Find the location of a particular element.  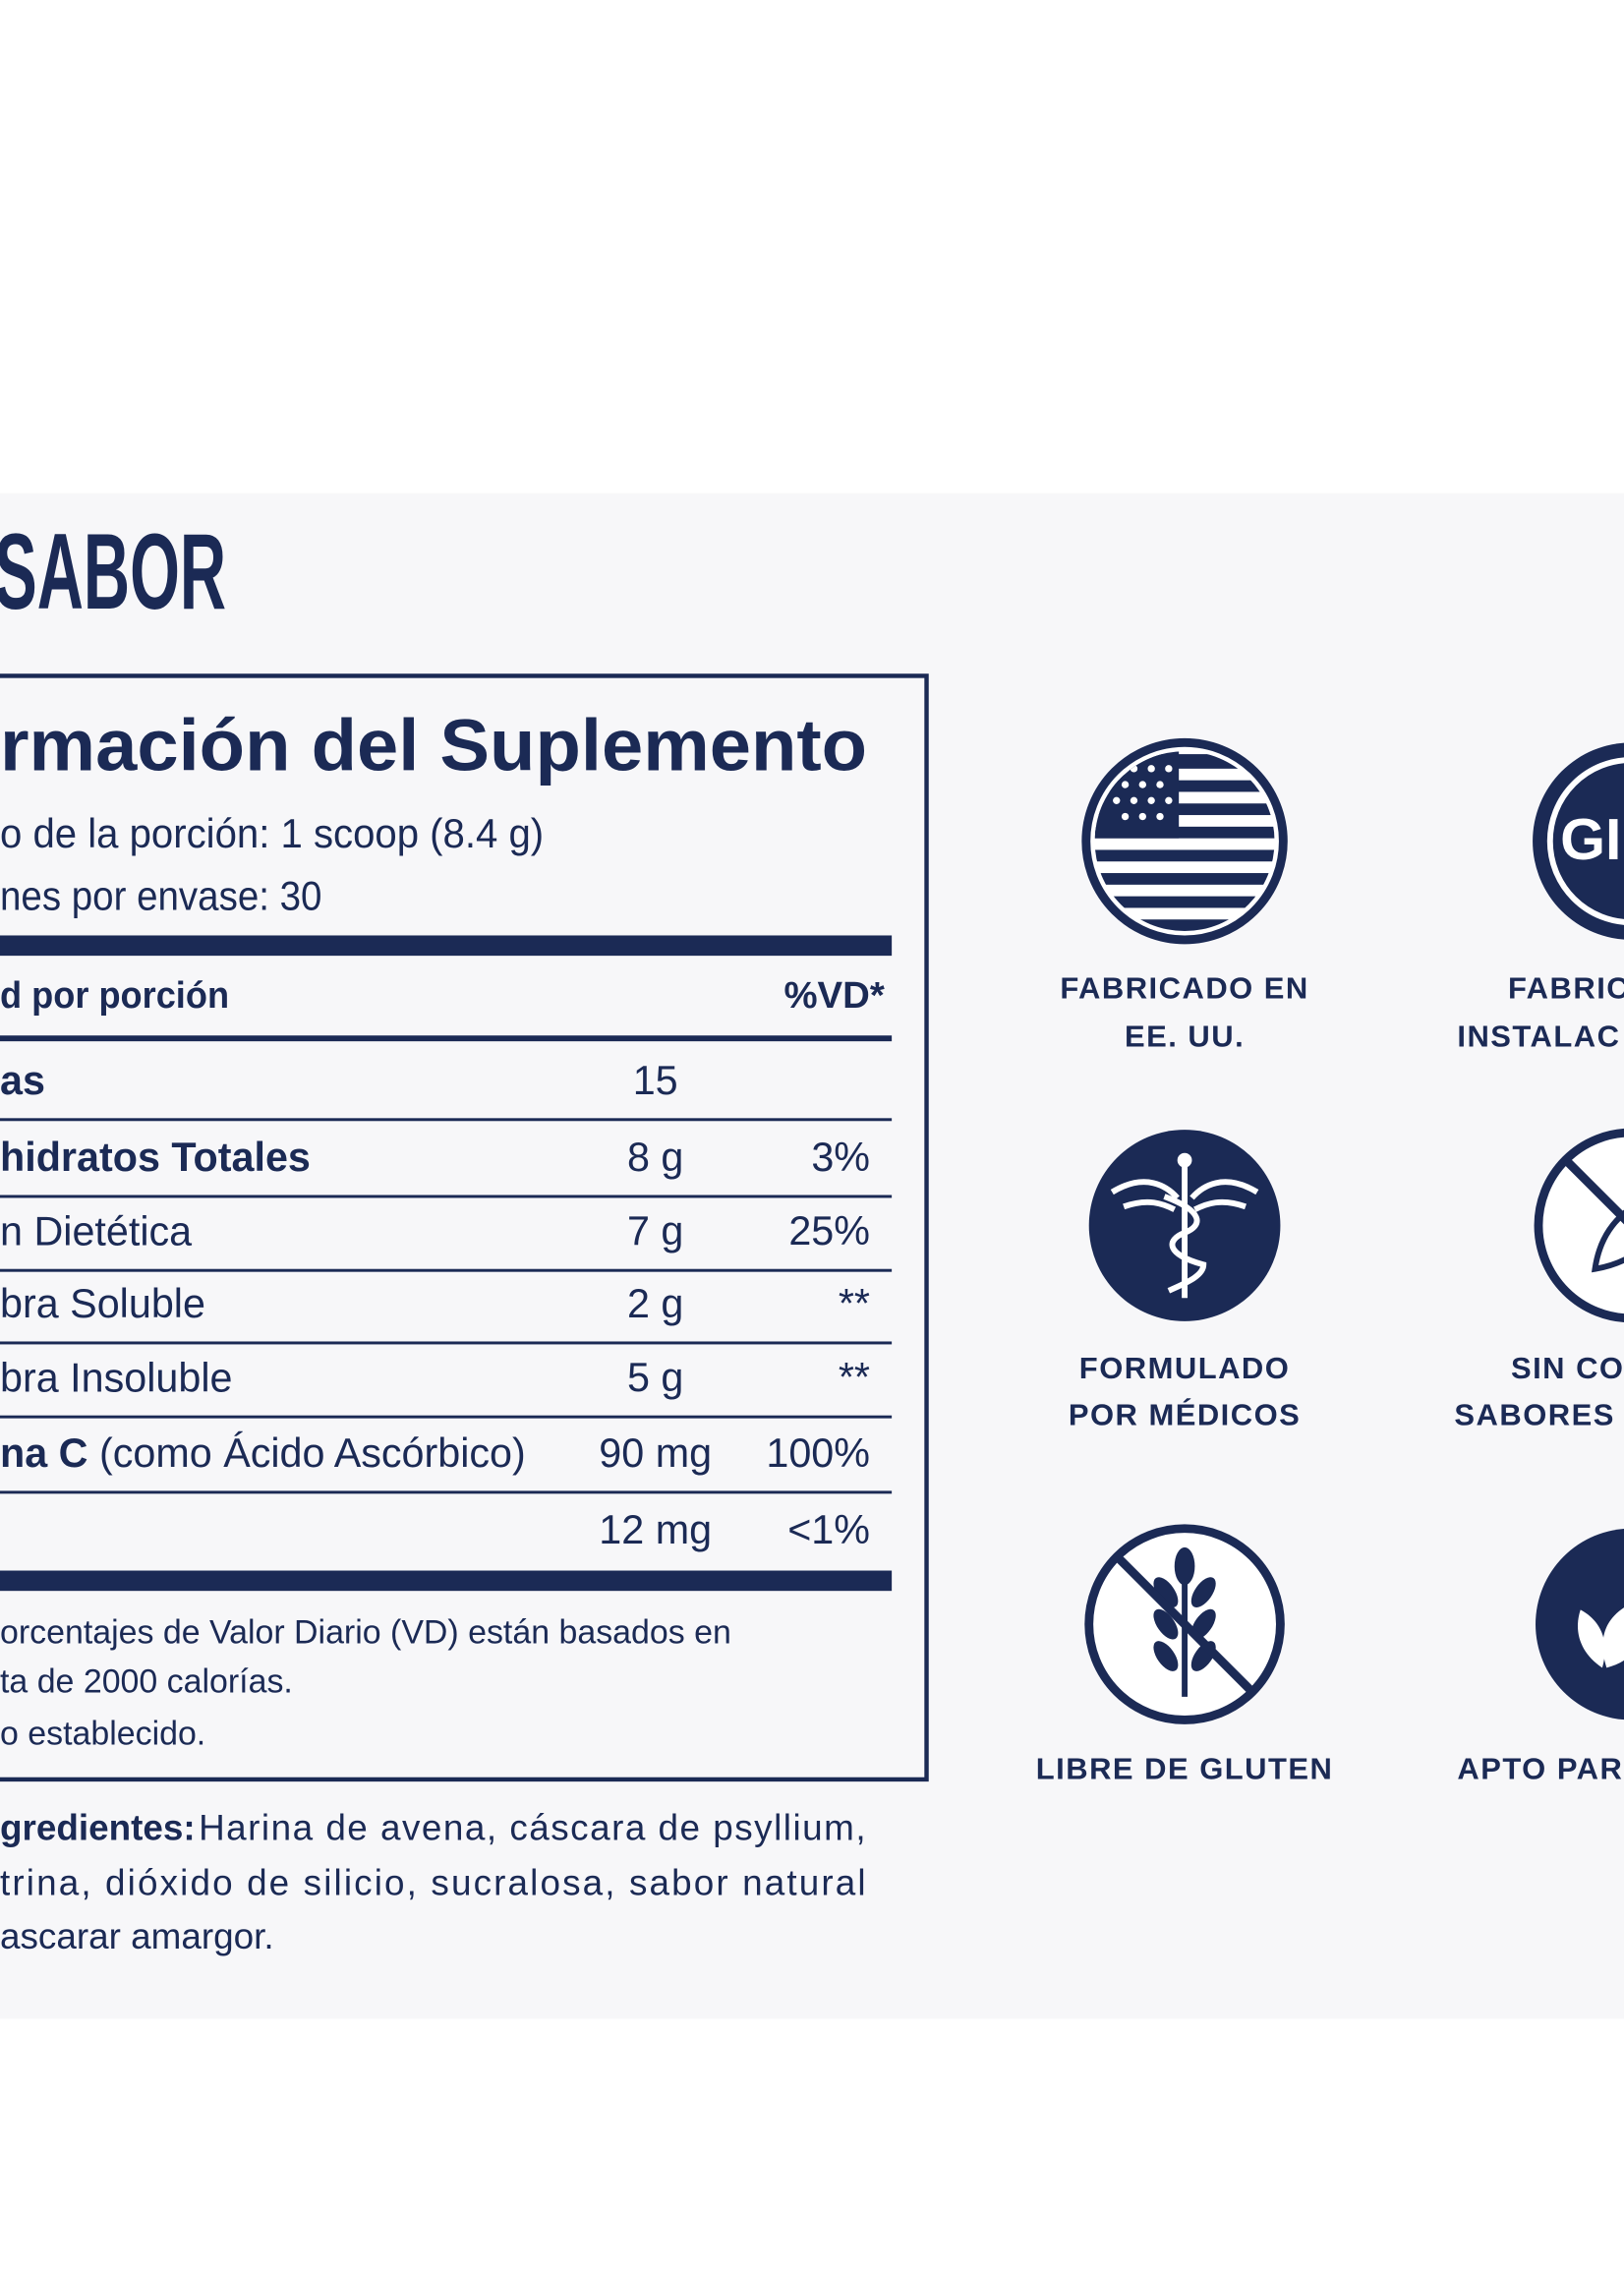

row-amount: 5 g is located at coordinates (655, 1377).